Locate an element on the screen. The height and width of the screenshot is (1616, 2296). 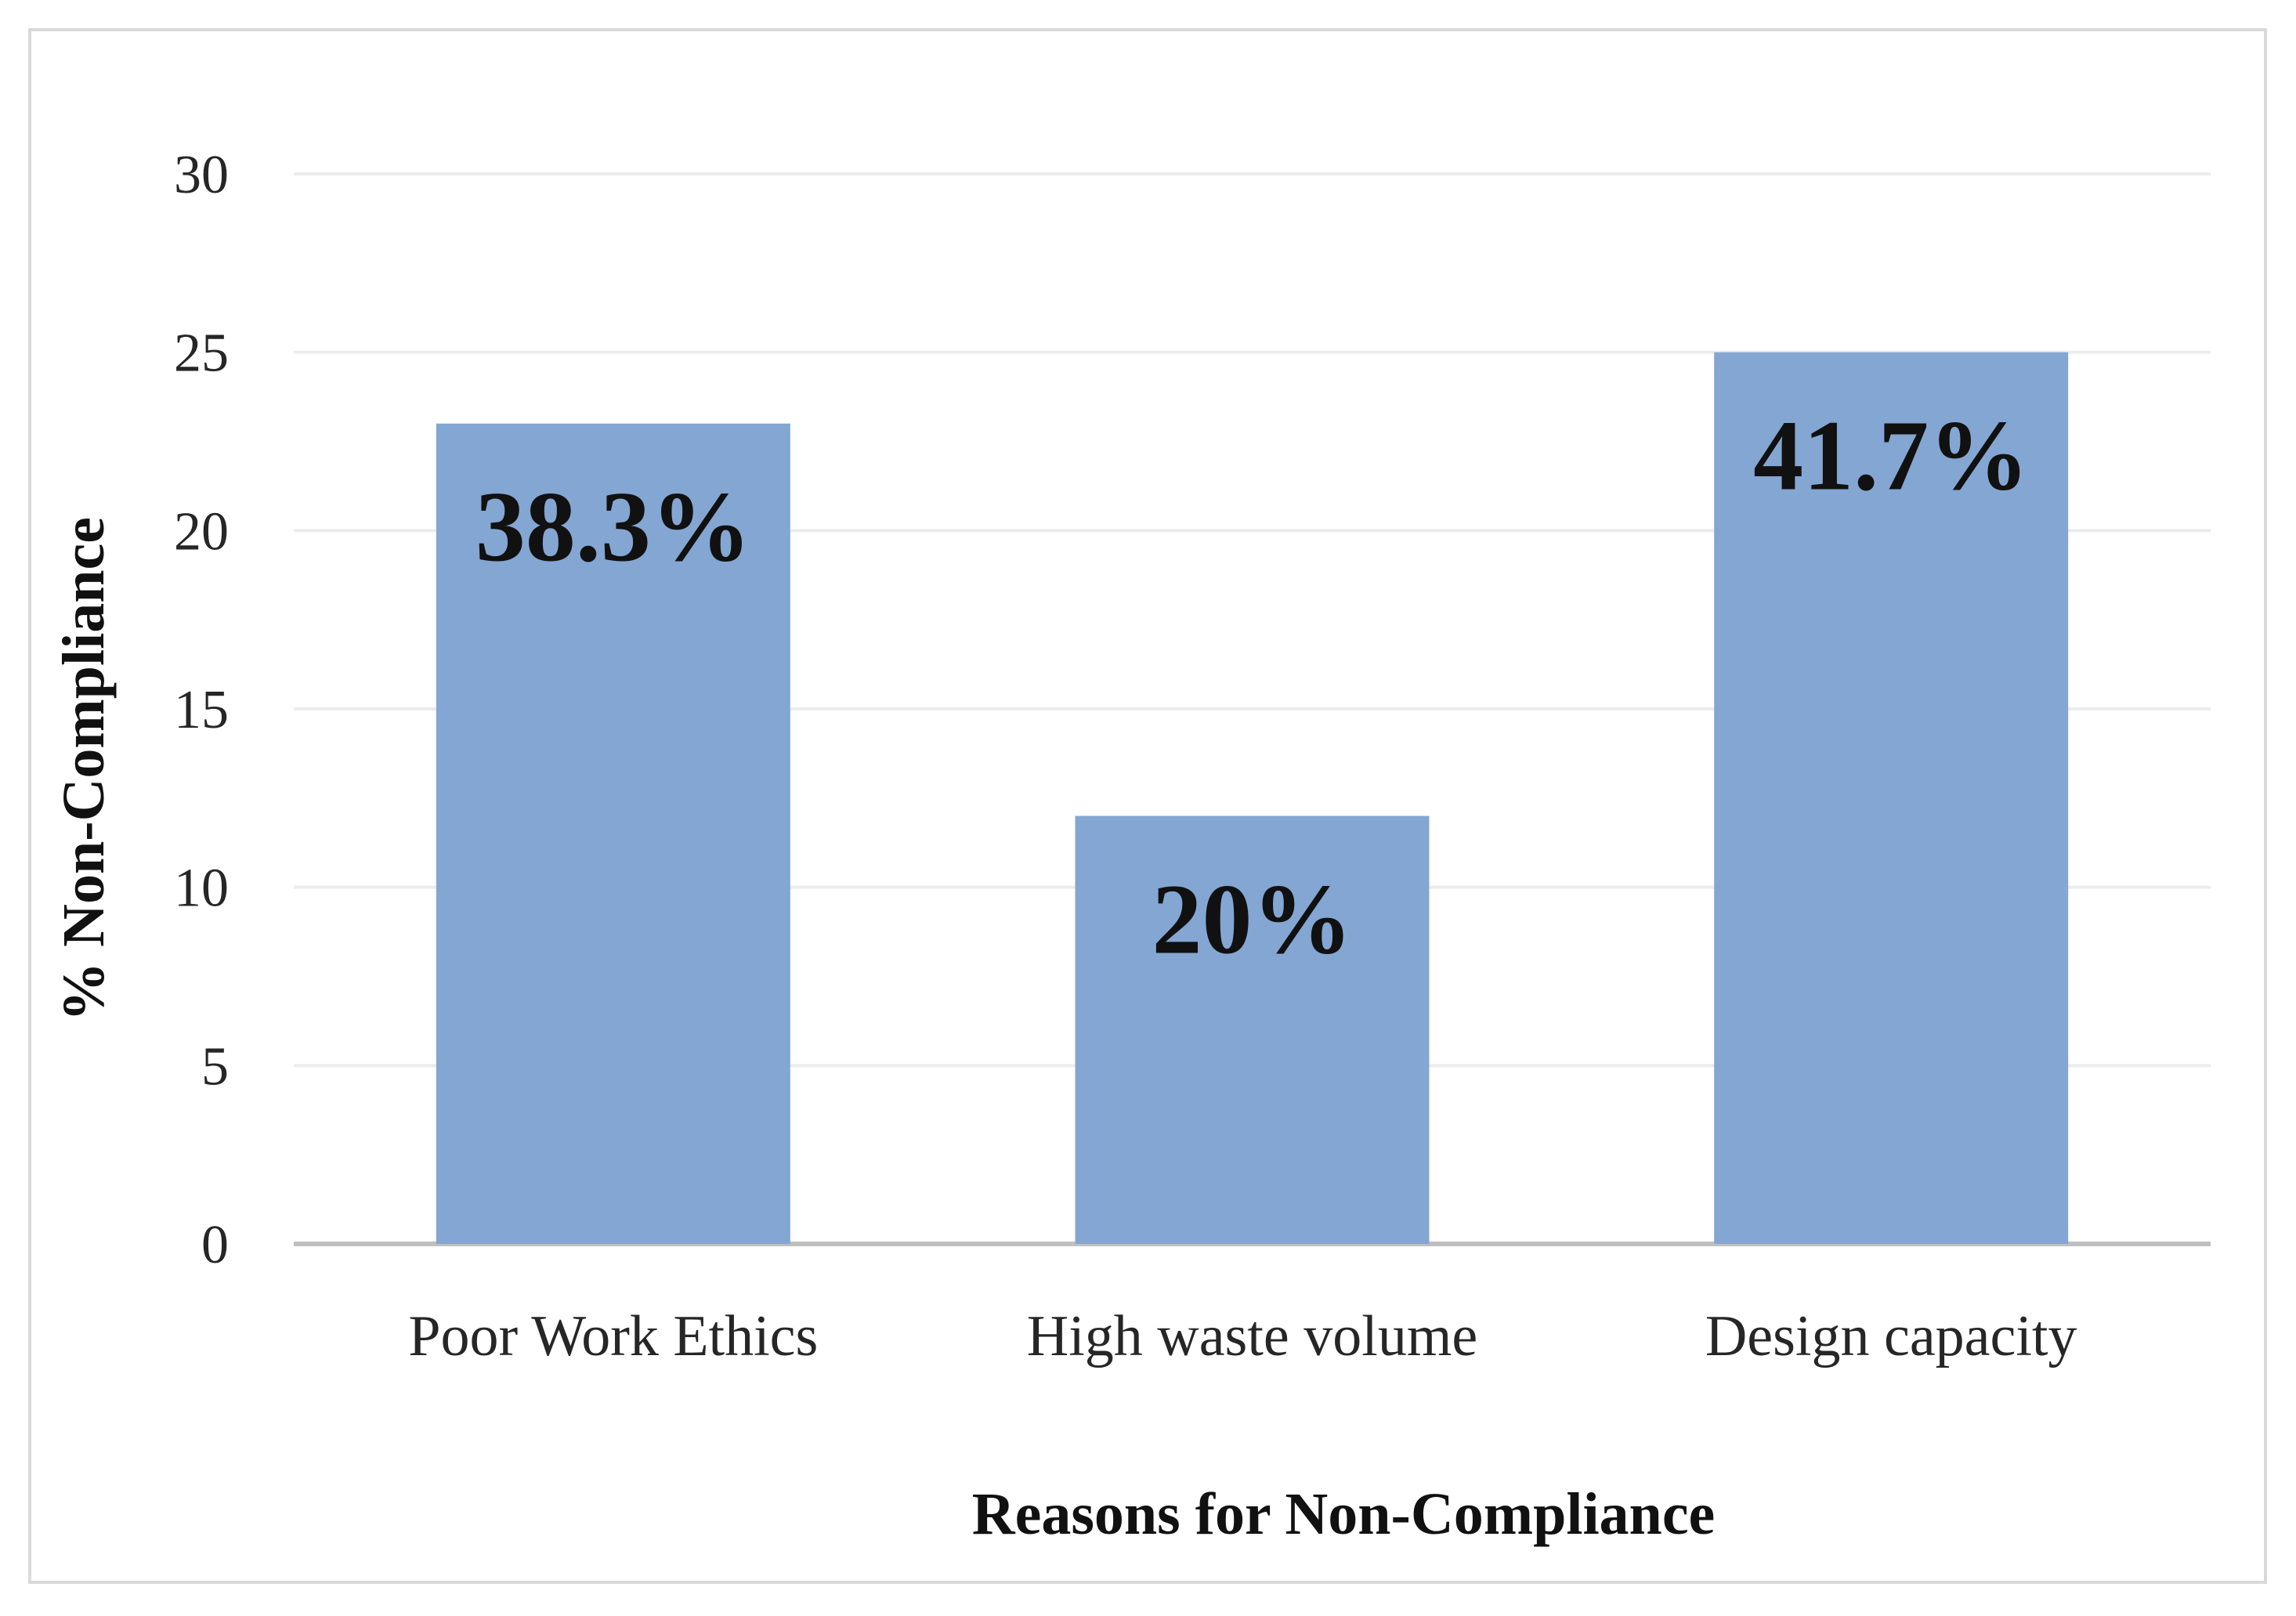
y-tick-label: 10 is located at coordinates (201, 889).